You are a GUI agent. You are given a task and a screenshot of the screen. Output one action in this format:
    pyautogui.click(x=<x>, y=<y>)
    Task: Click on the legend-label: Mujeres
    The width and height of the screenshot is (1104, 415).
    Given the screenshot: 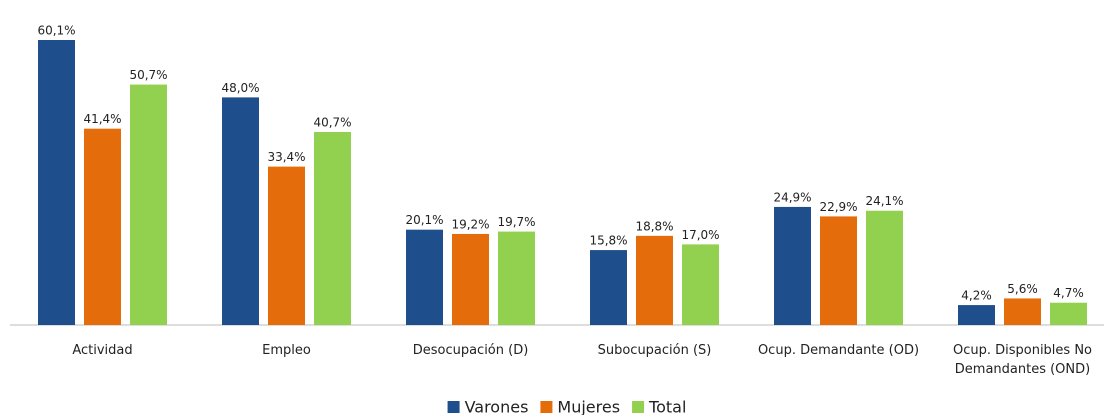 What is the action you would take?
    pyautogui.click(x=588, y=406)
    